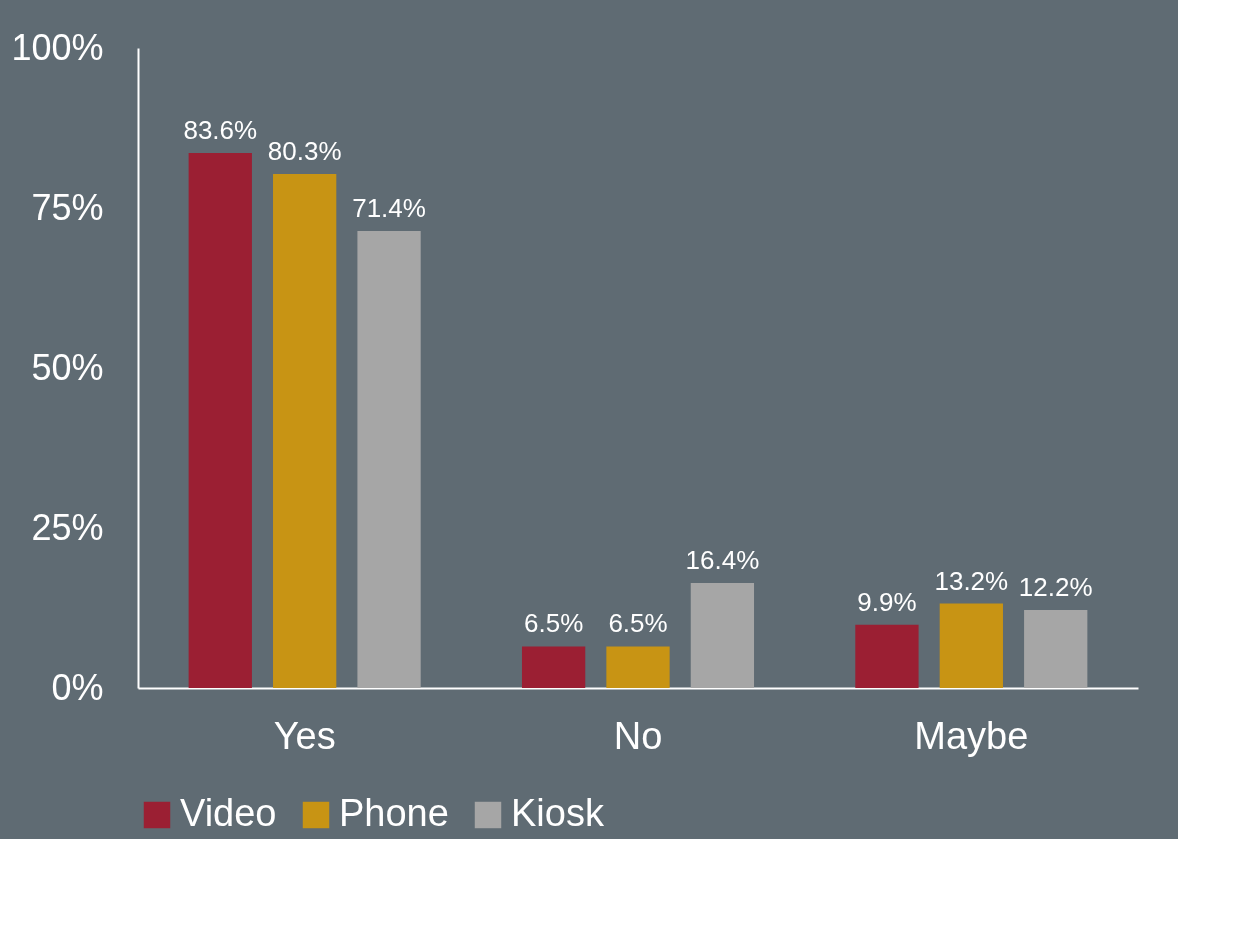 This screenshot has width=1241, height=926. Describe the element at coordinates (67, 367) in the screenshot. I see `y-tick-label: 50%` at that location.